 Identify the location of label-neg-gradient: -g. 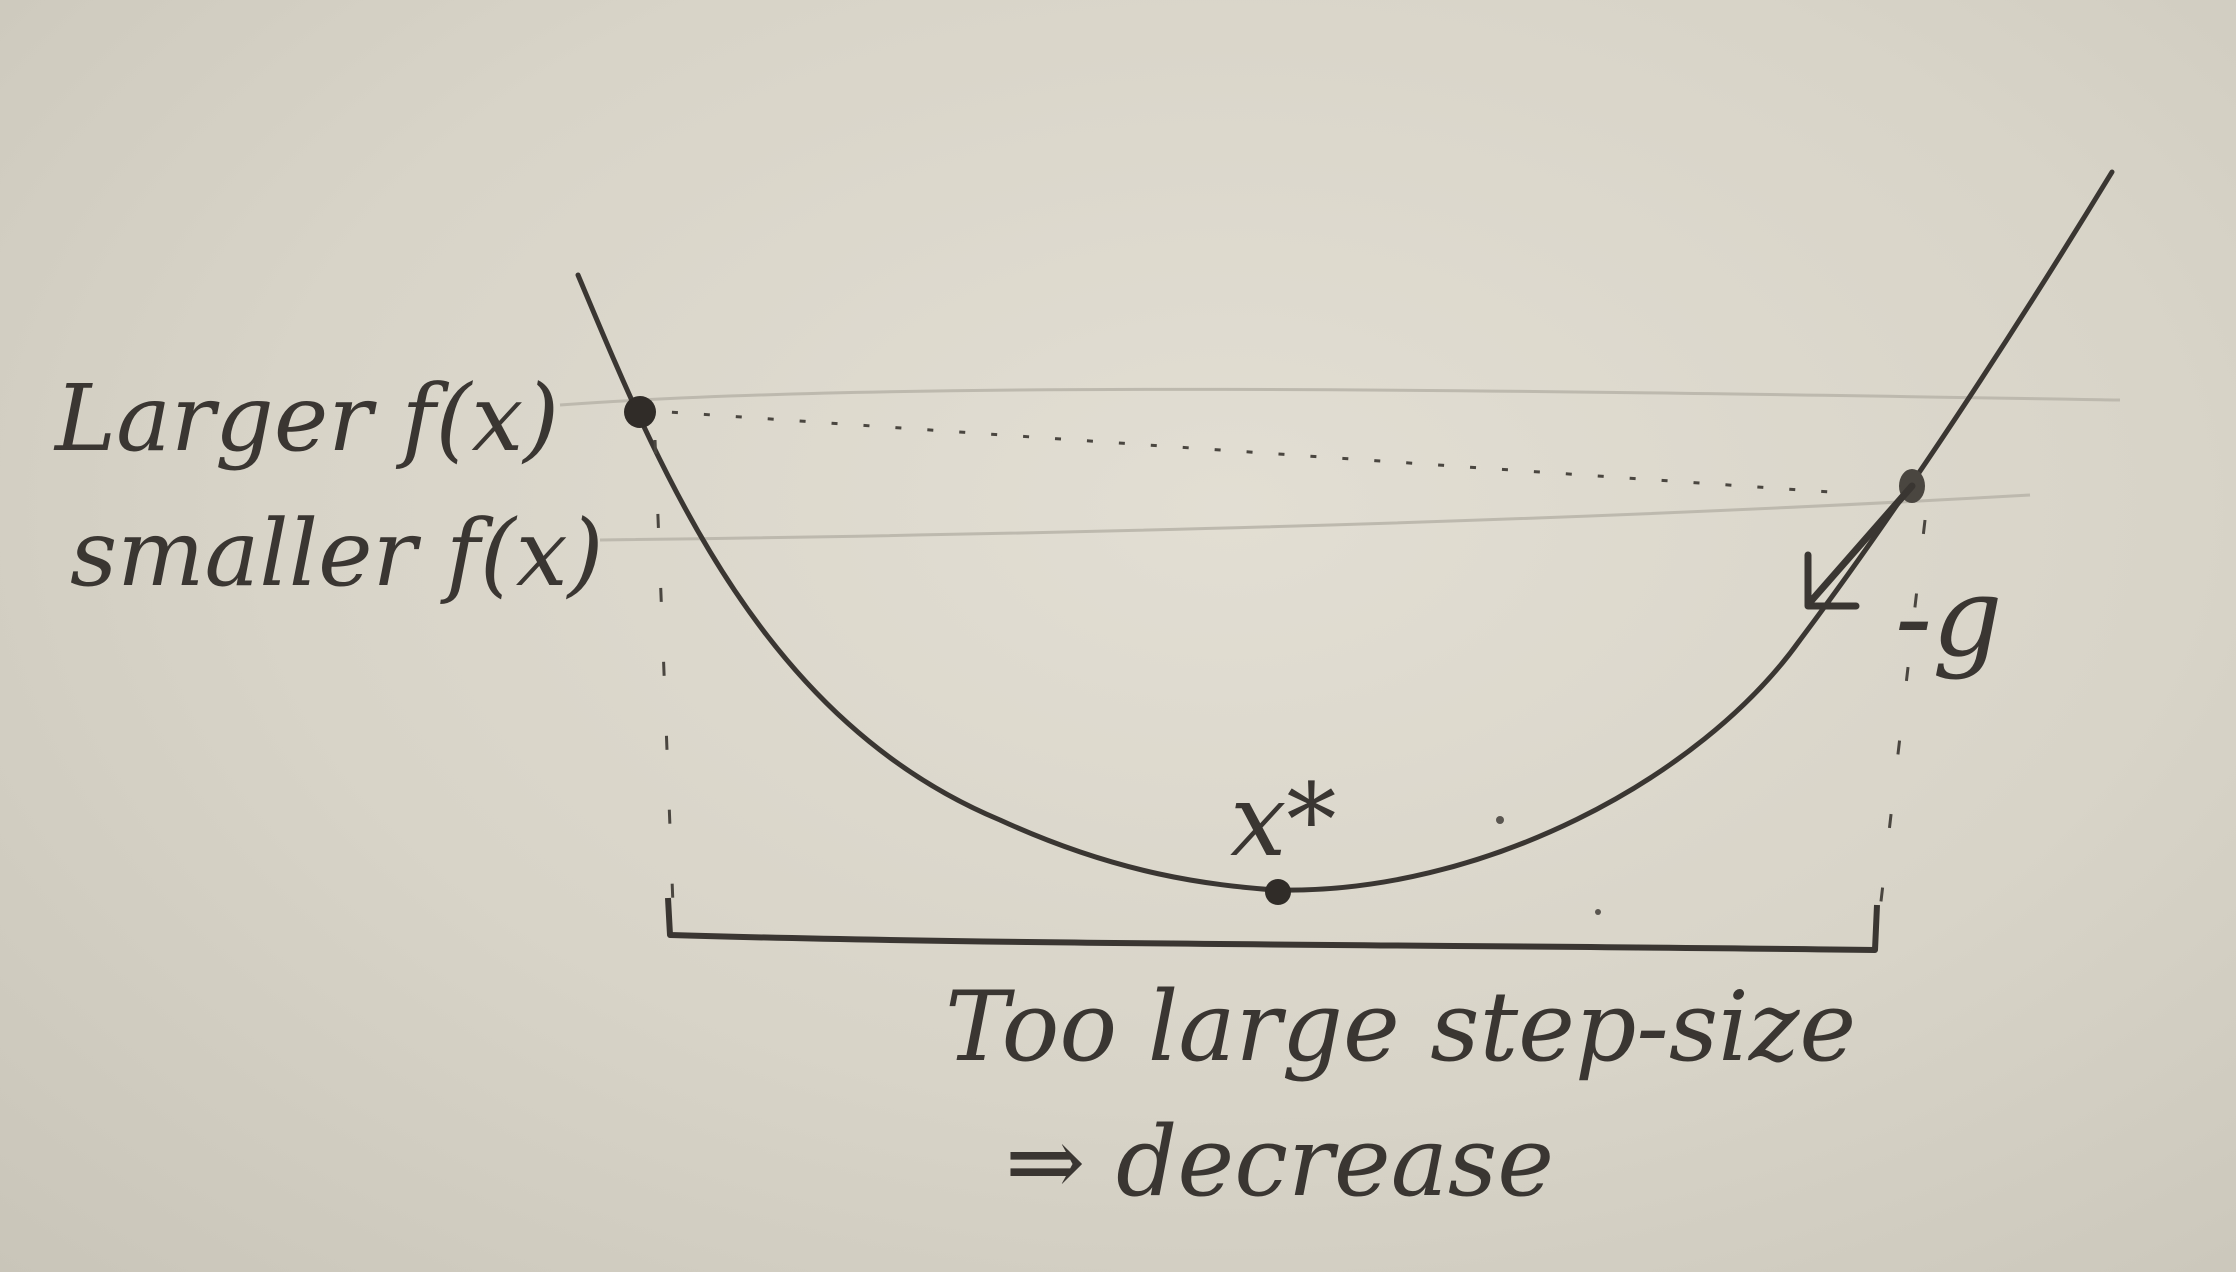
(1949, 617).